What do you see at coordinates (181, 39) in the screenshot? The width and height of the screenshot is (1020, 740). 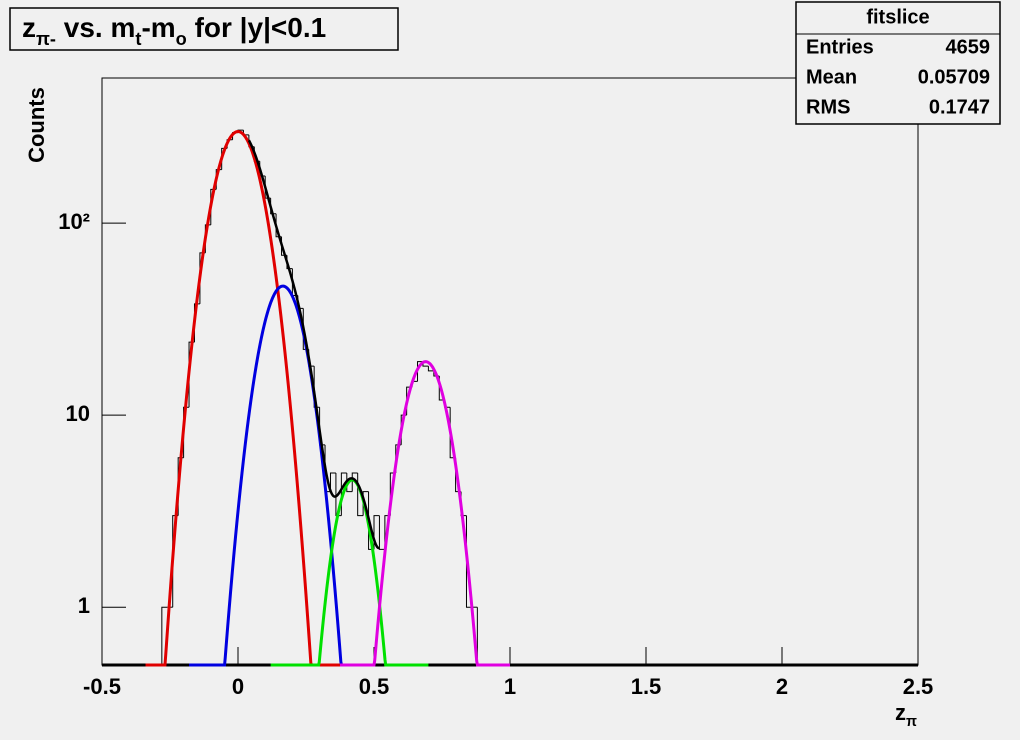 I see `text-part: o` at bounding box center [181, 39].